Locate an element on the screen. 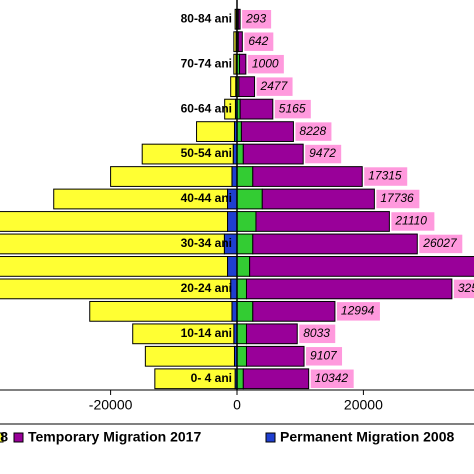  data-label: 9472 is located at coordinates (322, 153).